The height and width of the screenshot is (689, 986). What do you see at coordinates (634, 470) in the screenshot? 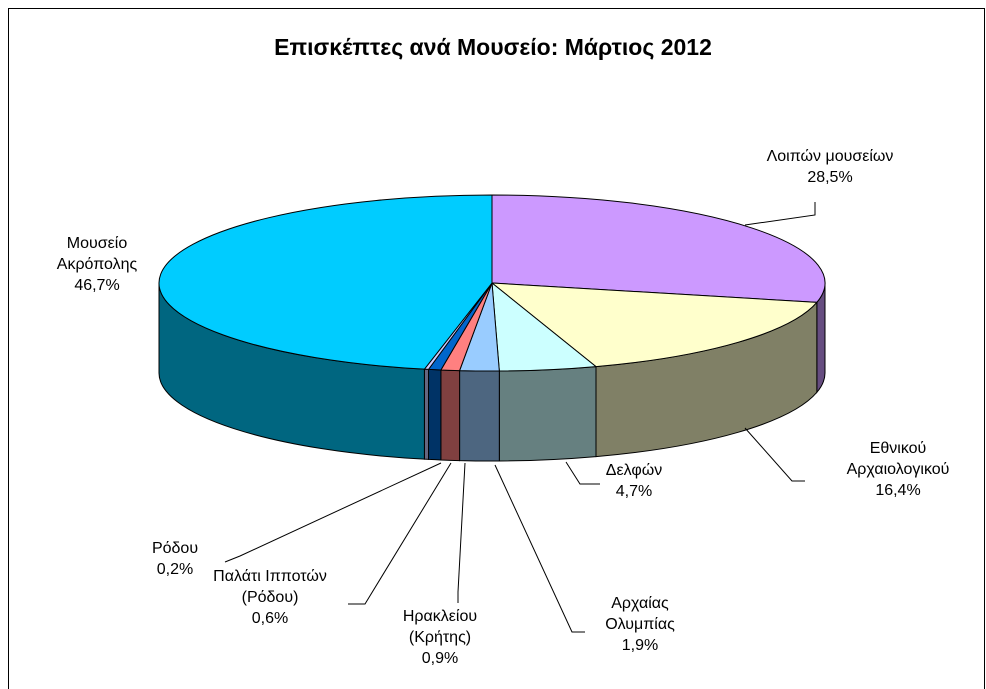
I see `category-label: Δελφών` at bounding box center [634, 470].